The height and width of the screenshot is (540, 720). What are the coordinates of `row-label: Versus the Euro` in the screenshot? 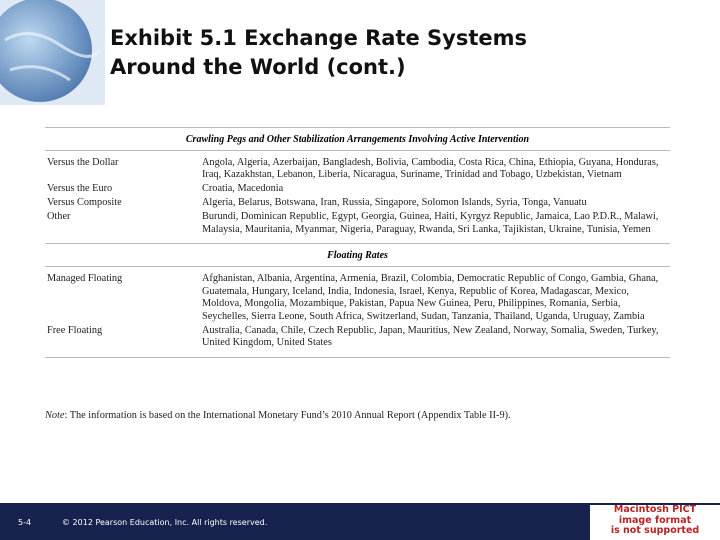 It's located at (80, 189).